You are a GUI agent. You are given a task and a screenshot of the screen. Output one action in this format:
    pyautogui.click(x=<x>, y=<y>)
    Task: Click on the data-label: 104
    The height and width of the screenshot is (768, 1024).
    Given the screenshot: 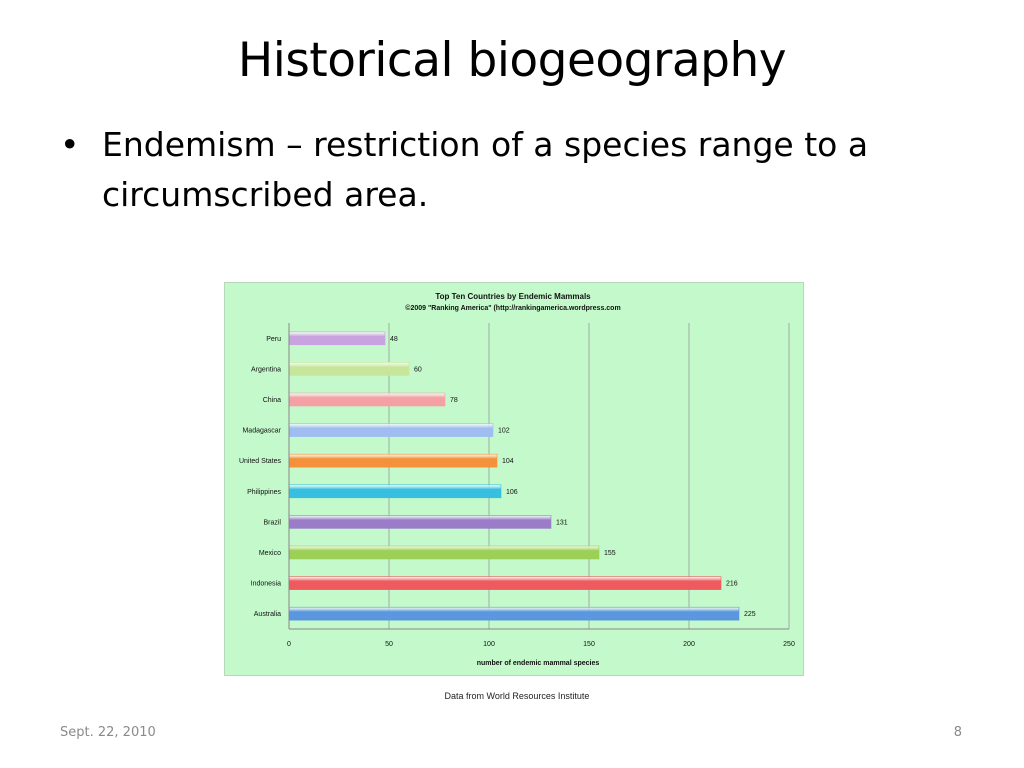 What is the action you would take?
    pyautogui.click(x=508, y=461)
    